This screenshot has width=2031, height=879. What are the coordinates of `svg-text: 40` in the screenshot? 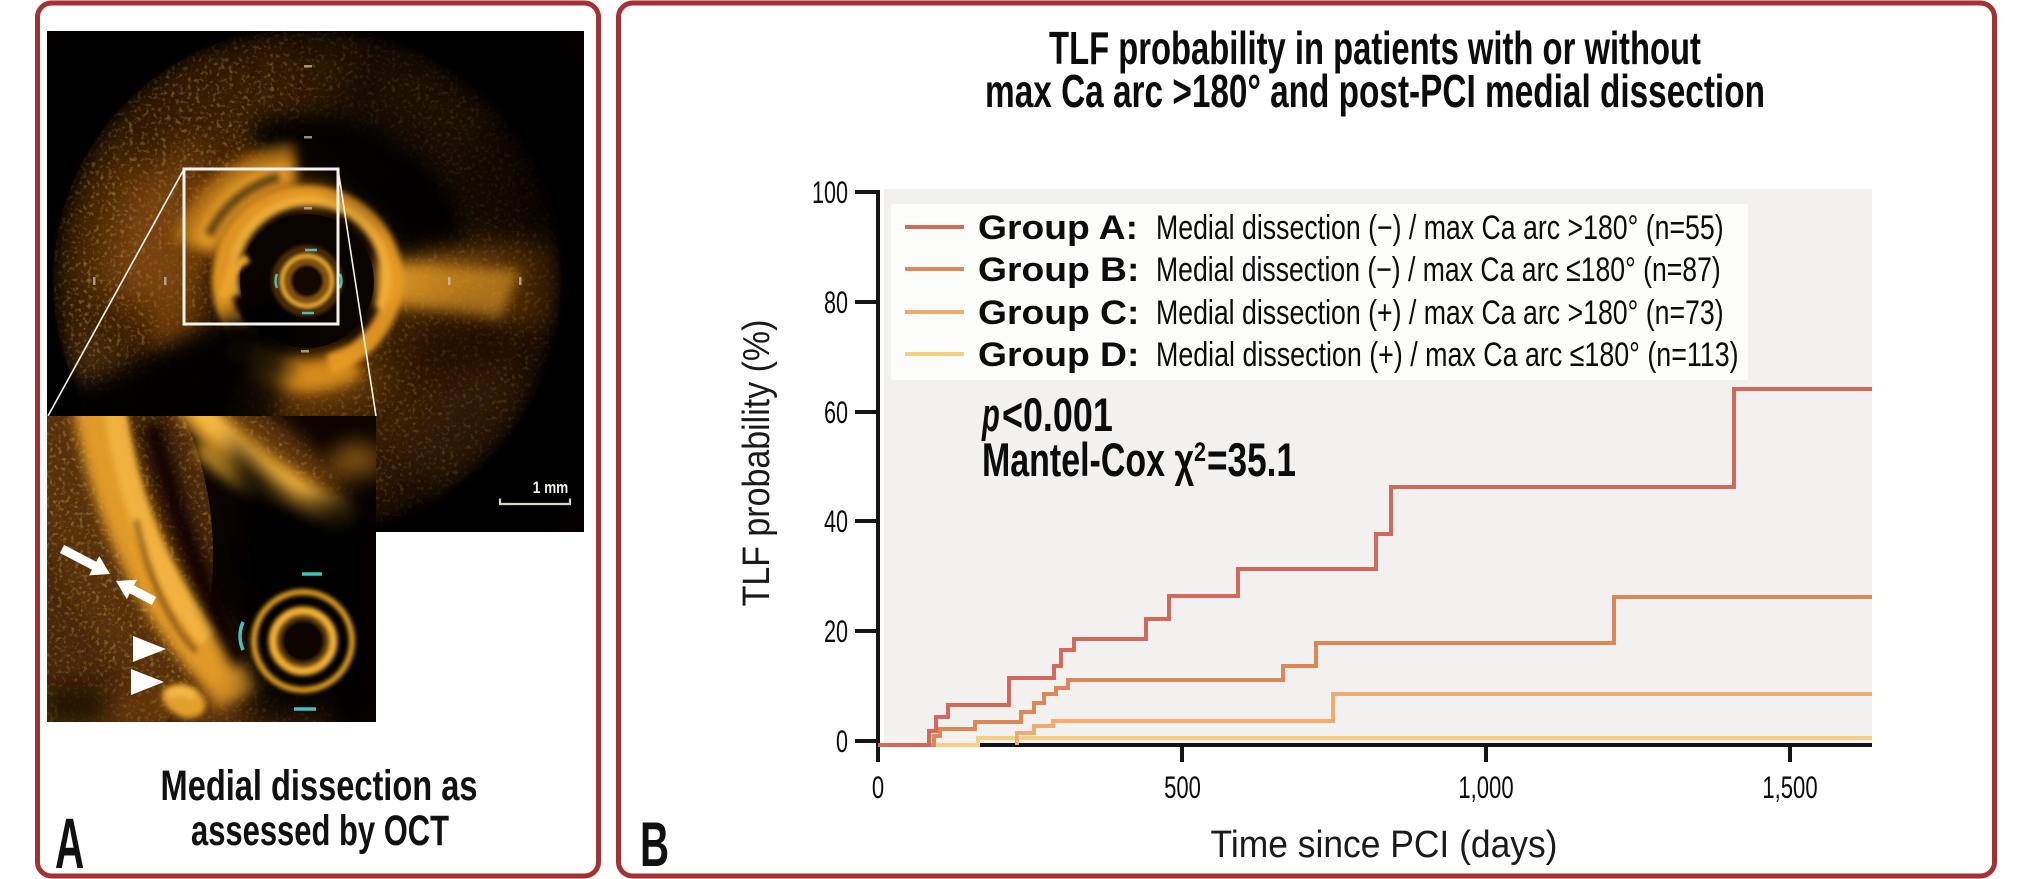 It's located at (836, 521).